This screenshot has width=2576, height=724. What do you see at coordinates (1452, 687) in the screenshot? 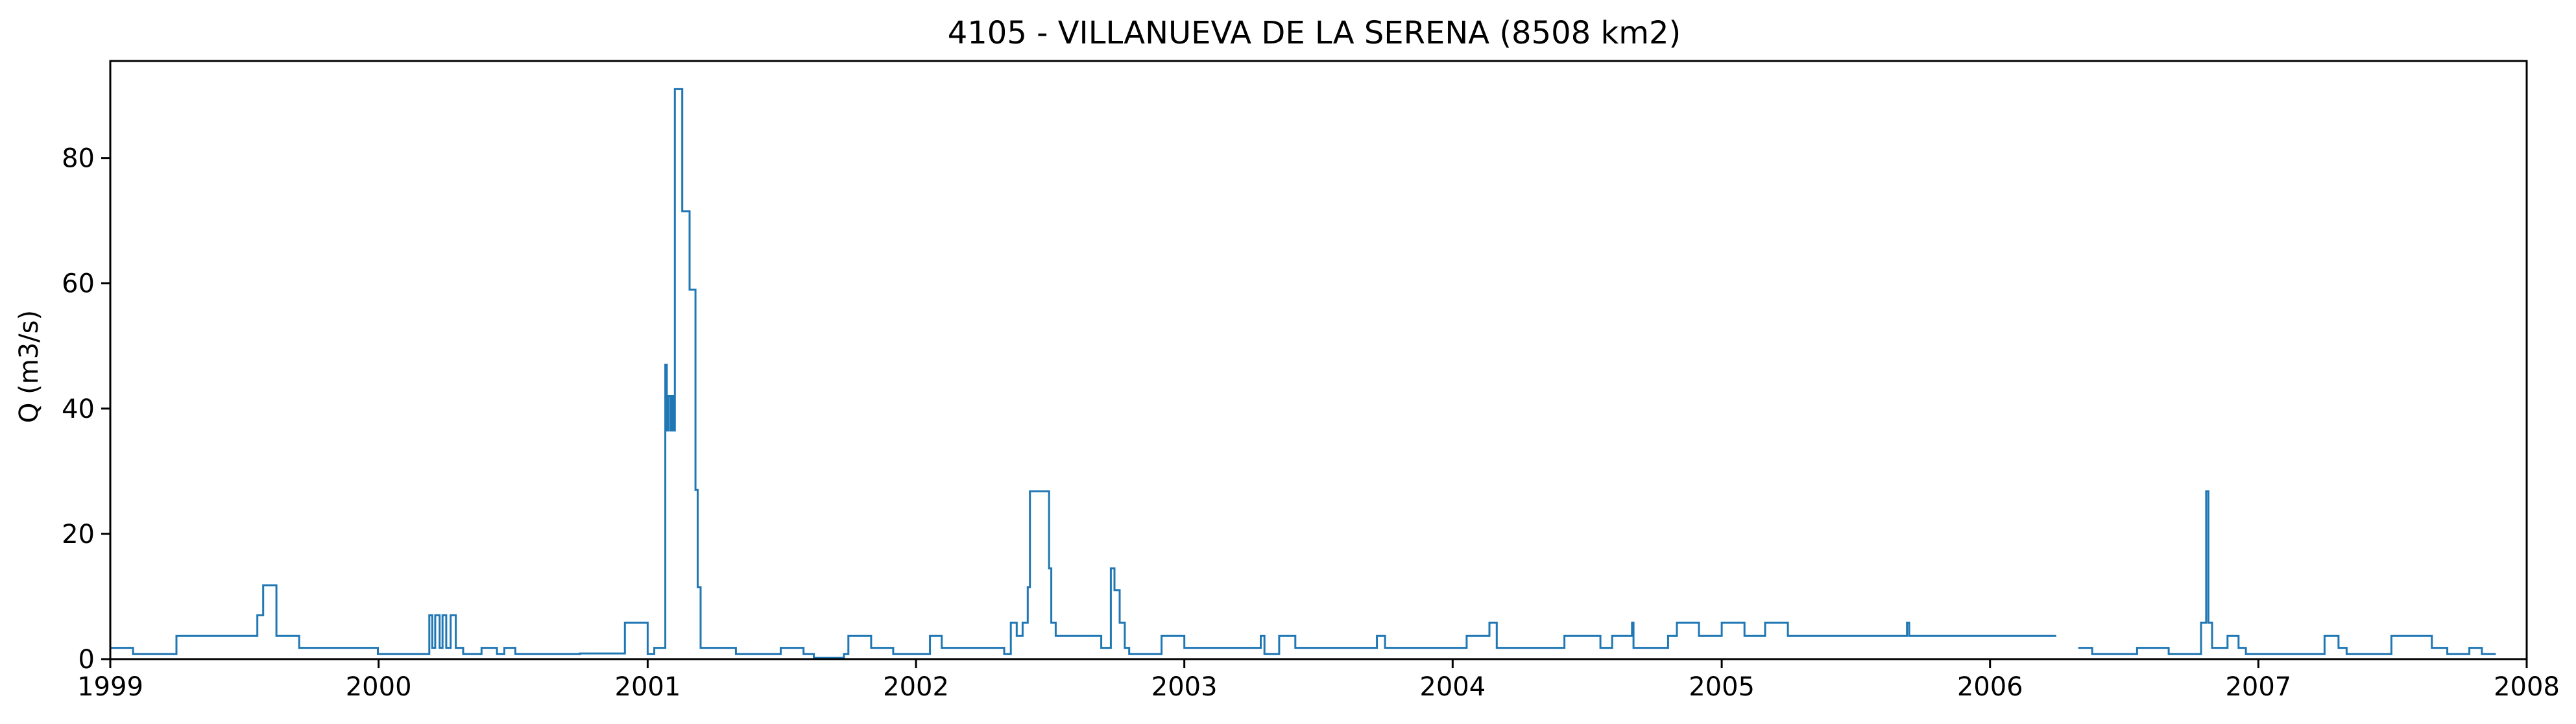
I see `x-tick-label: 2004` at bounding box center [1452, 687].